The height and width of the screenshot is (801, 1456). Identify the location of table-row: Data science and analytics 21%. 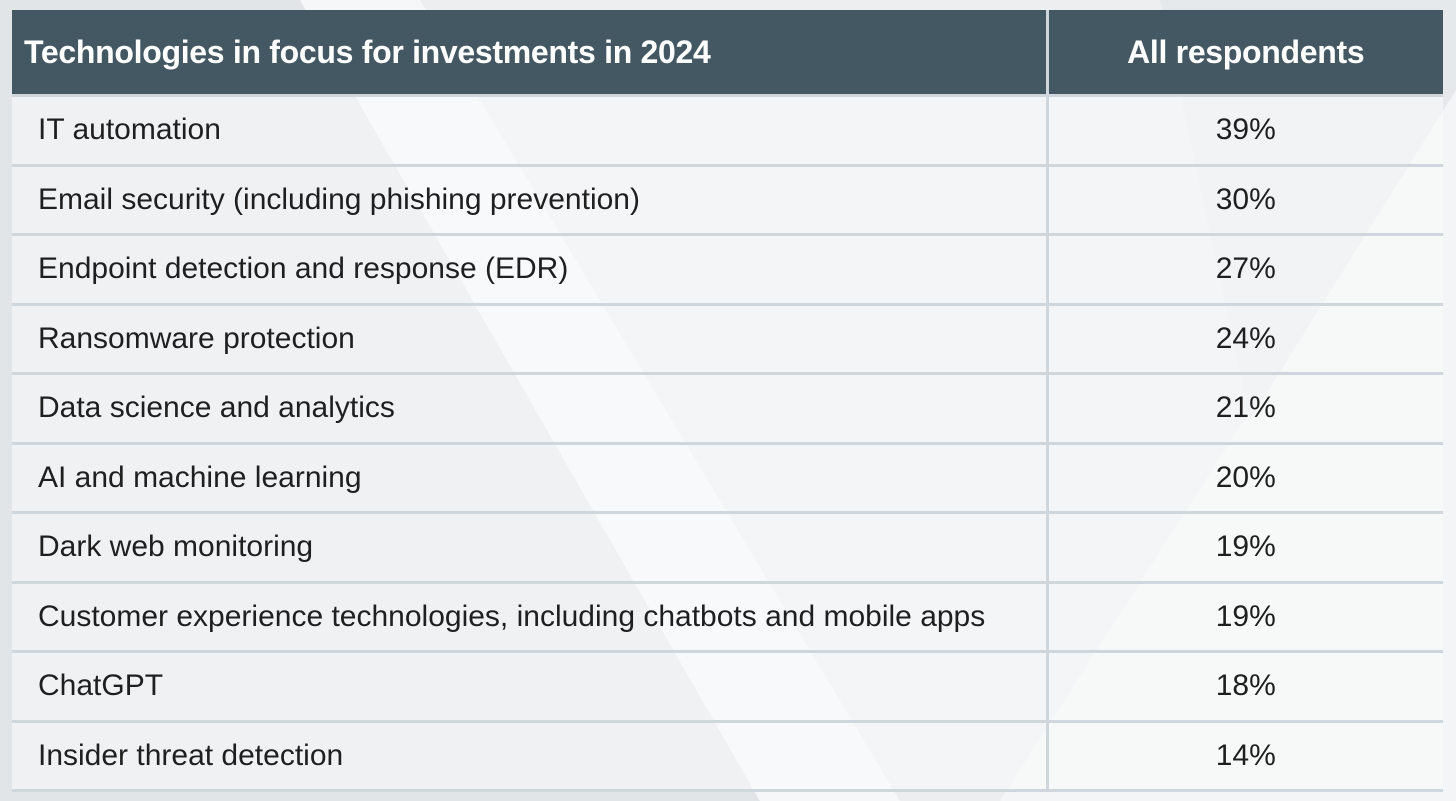
(727, 407).